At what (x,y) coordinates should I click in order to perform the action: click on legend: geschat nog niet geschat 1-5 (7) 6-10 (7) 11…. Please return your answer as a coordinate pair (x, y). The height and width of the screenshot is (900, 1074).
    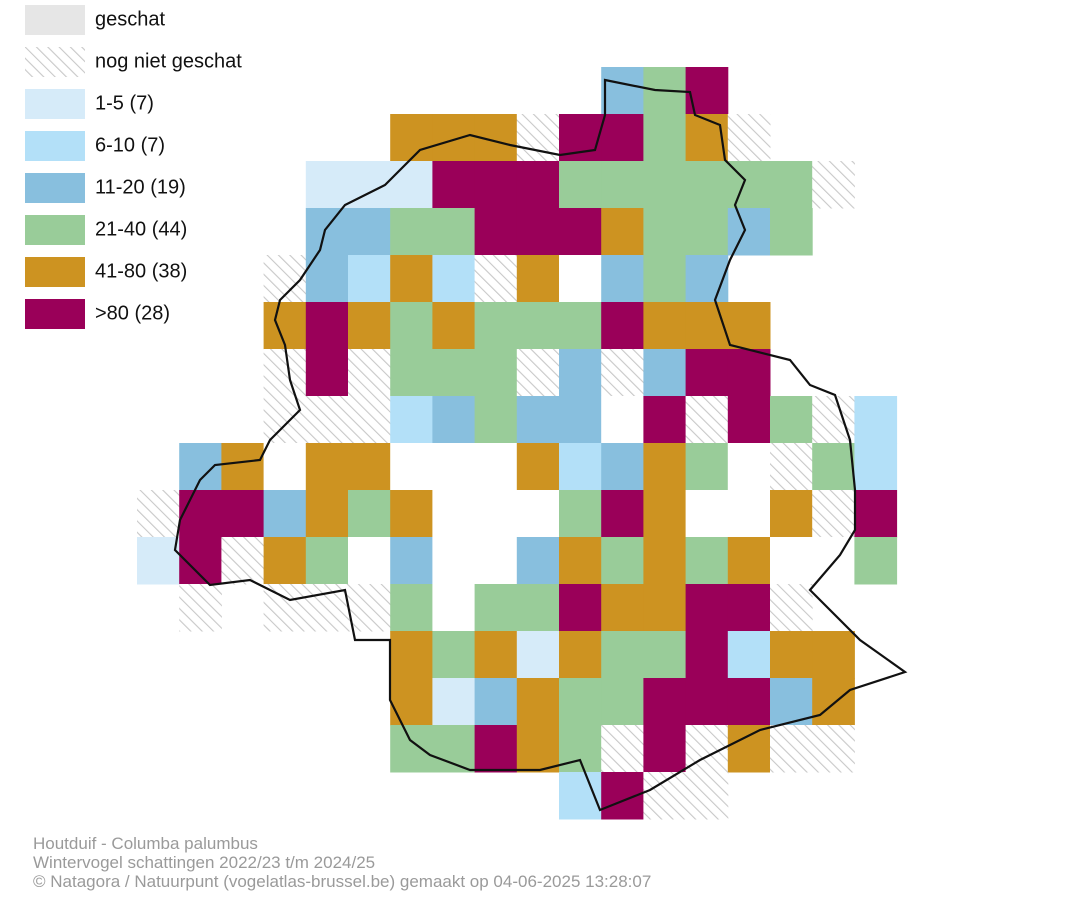
    Looking at the image, I should click on (133, 167).